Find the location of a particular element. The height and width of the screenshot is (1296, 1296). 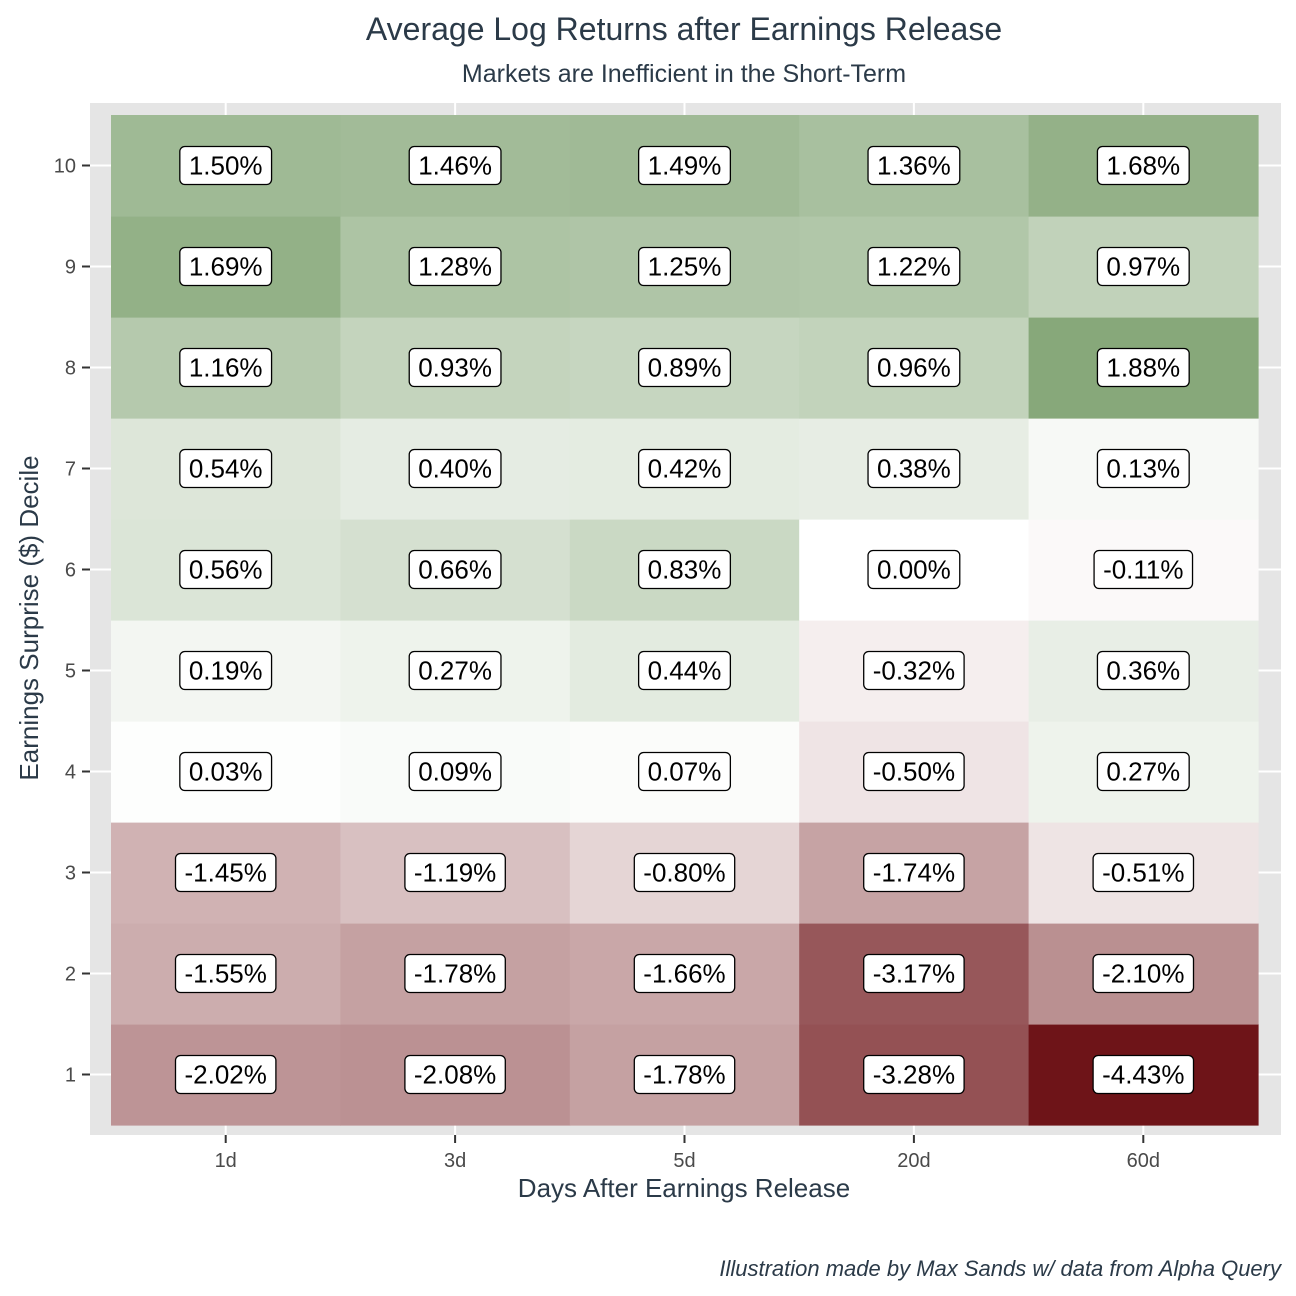

cell-label: 1.46% is located at coordinates (455, 165).